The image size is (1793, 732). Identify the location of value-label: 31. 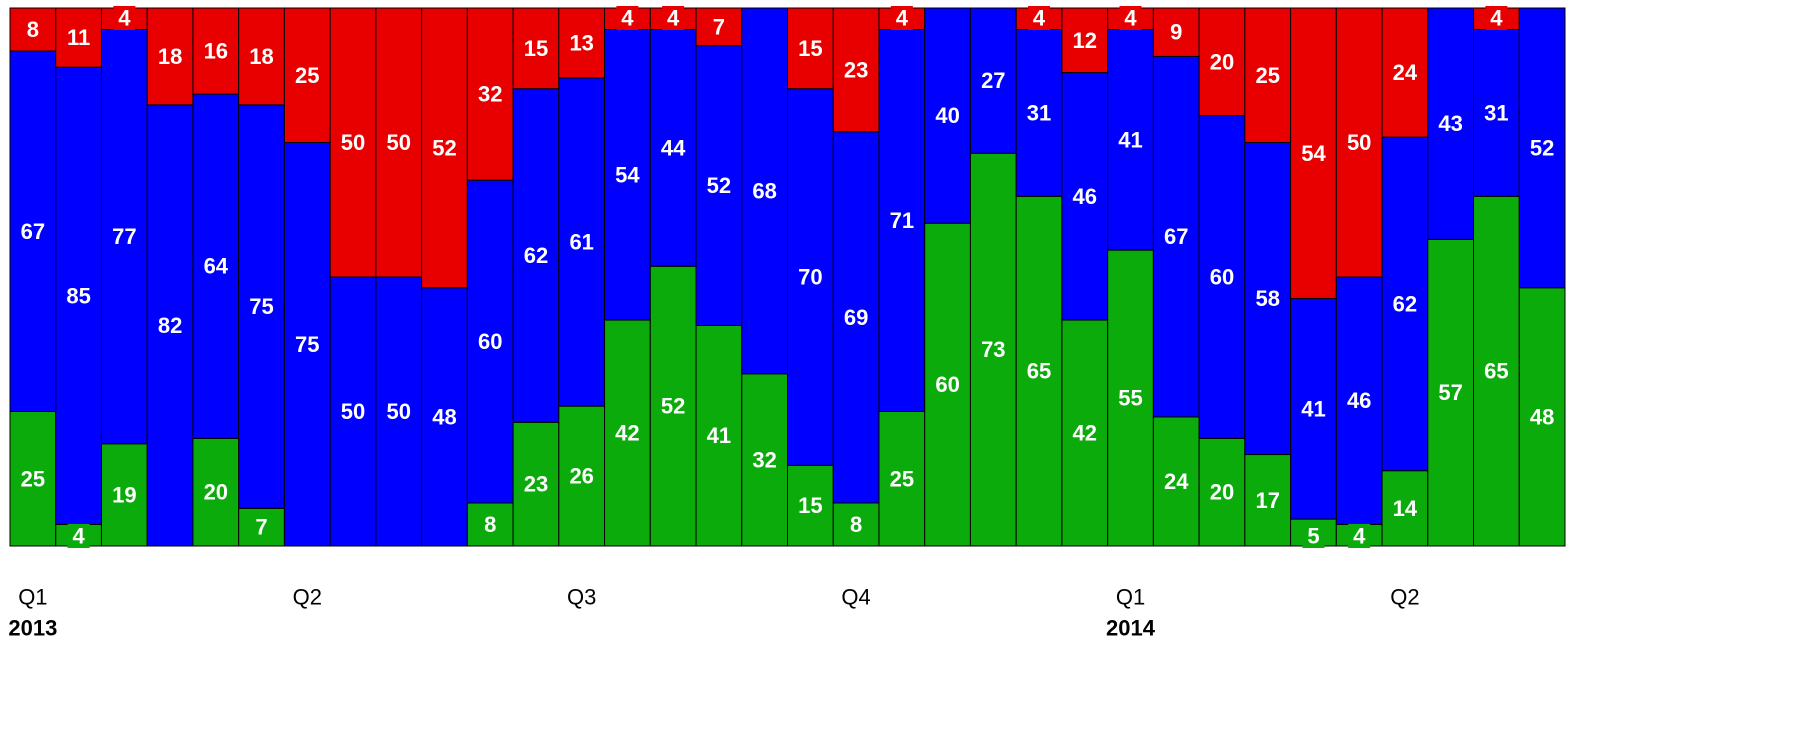
(1496, 112).